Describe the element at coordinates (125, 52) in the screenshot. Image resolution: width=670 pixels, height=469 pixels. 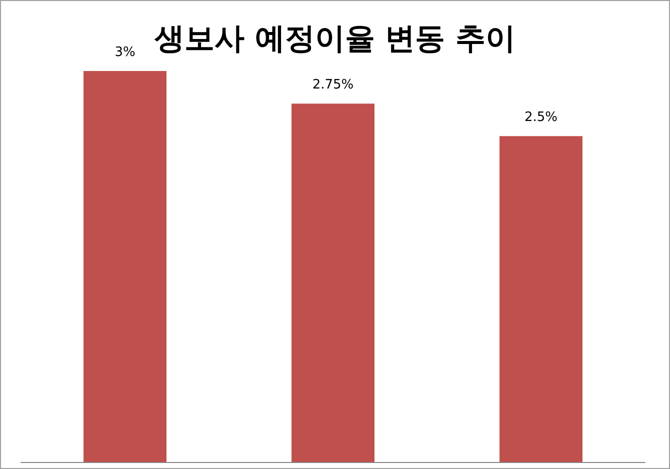
I see `data-label: 3%` at that location.